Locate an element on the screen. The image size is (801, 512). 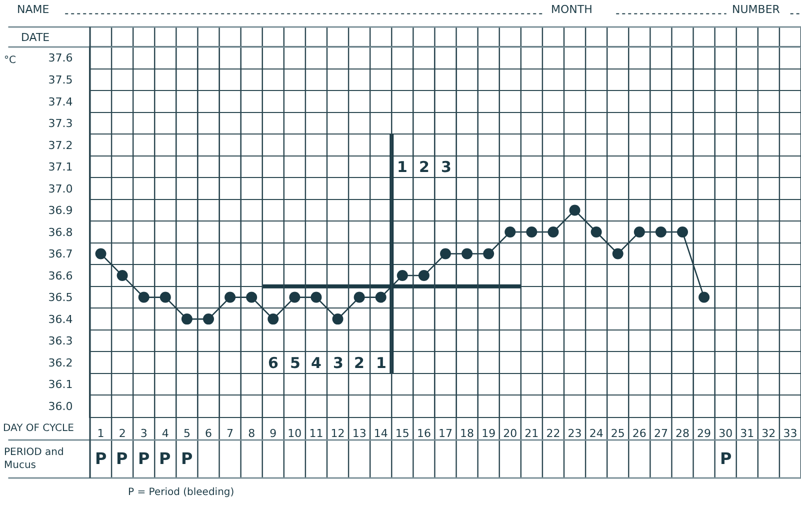
y-tick-label: 36.6 is located at coordinates (60, 275).